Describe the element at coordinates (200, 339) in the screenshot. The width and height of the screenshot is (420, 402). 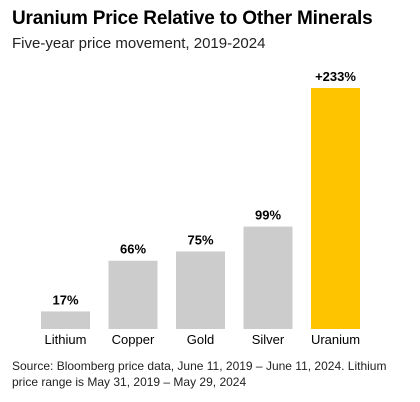
I see `category-label-gold: Gold` at that location.